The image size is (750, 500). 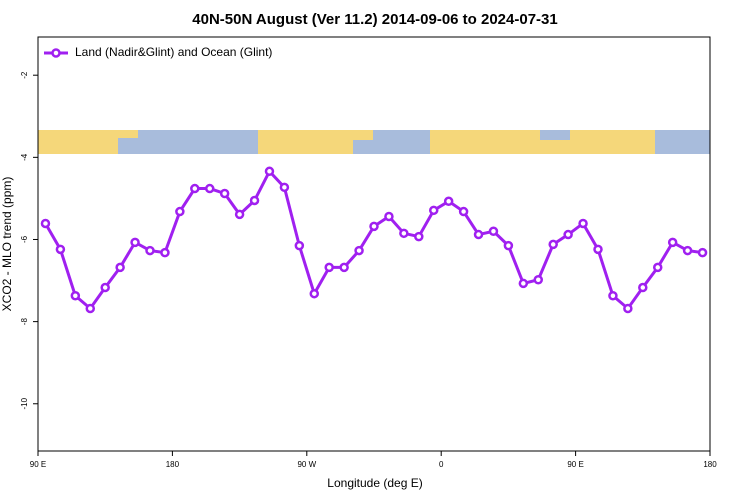 I want to click on x-tick-label: 0, so click(x=441, y=464).